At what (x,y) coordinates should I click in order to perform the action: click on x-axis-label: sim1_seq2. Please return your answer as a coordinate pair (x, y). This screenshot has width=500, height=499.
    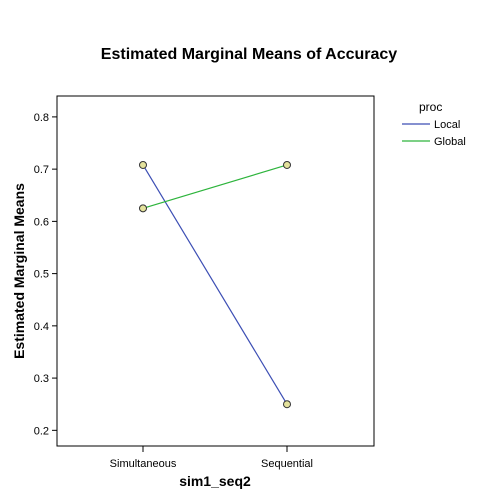
    Looking at the image, I should click on (215, 481).